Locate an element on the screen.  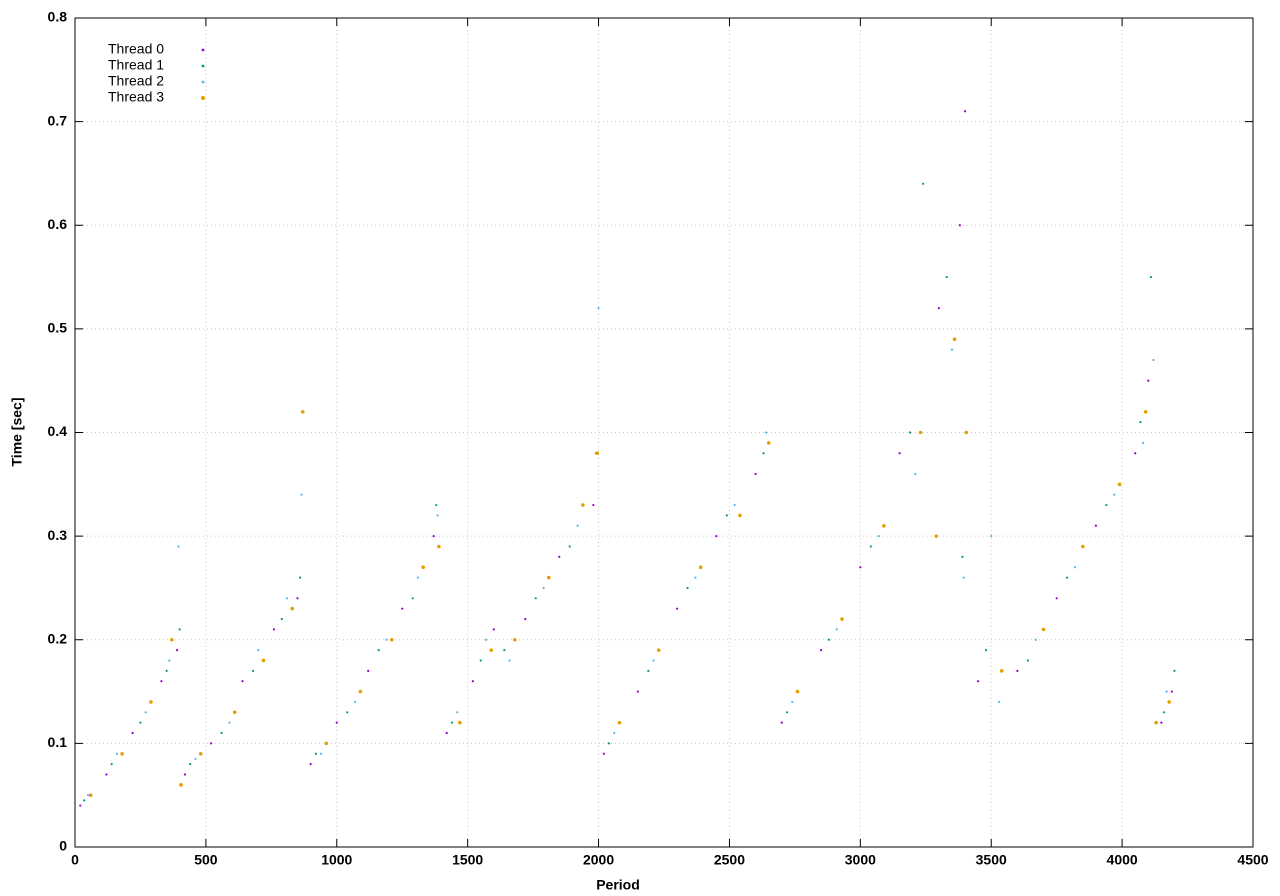
y-tick-label: 0.4 is located at coordinates (58, 431).